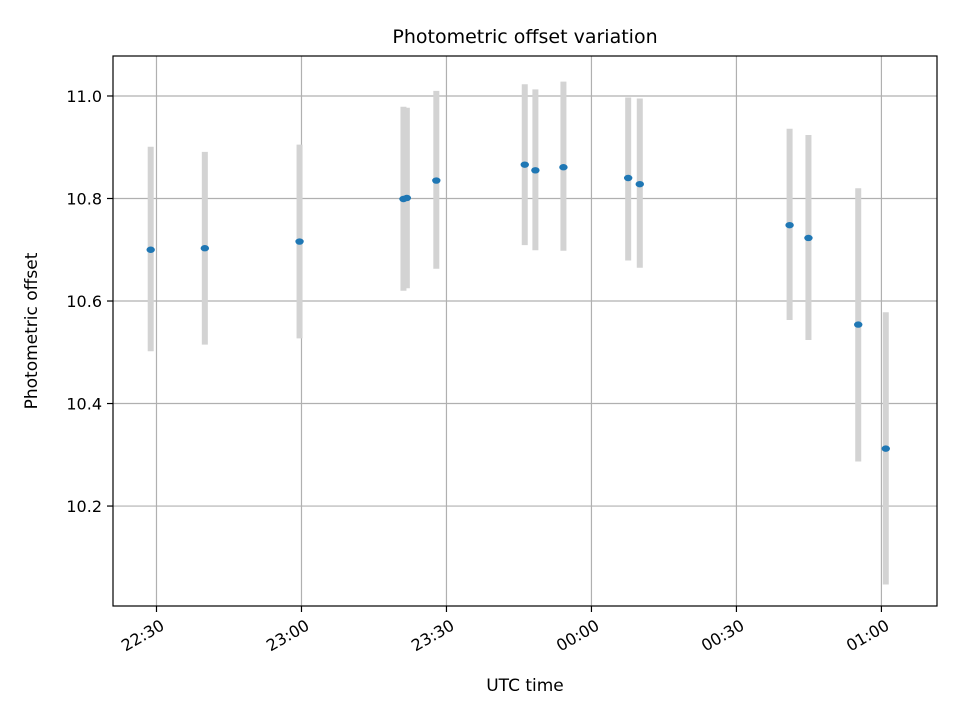 This screenshot has height=720, width=960. I want to click on y-tick-label: 10.4, so click(84, 404).